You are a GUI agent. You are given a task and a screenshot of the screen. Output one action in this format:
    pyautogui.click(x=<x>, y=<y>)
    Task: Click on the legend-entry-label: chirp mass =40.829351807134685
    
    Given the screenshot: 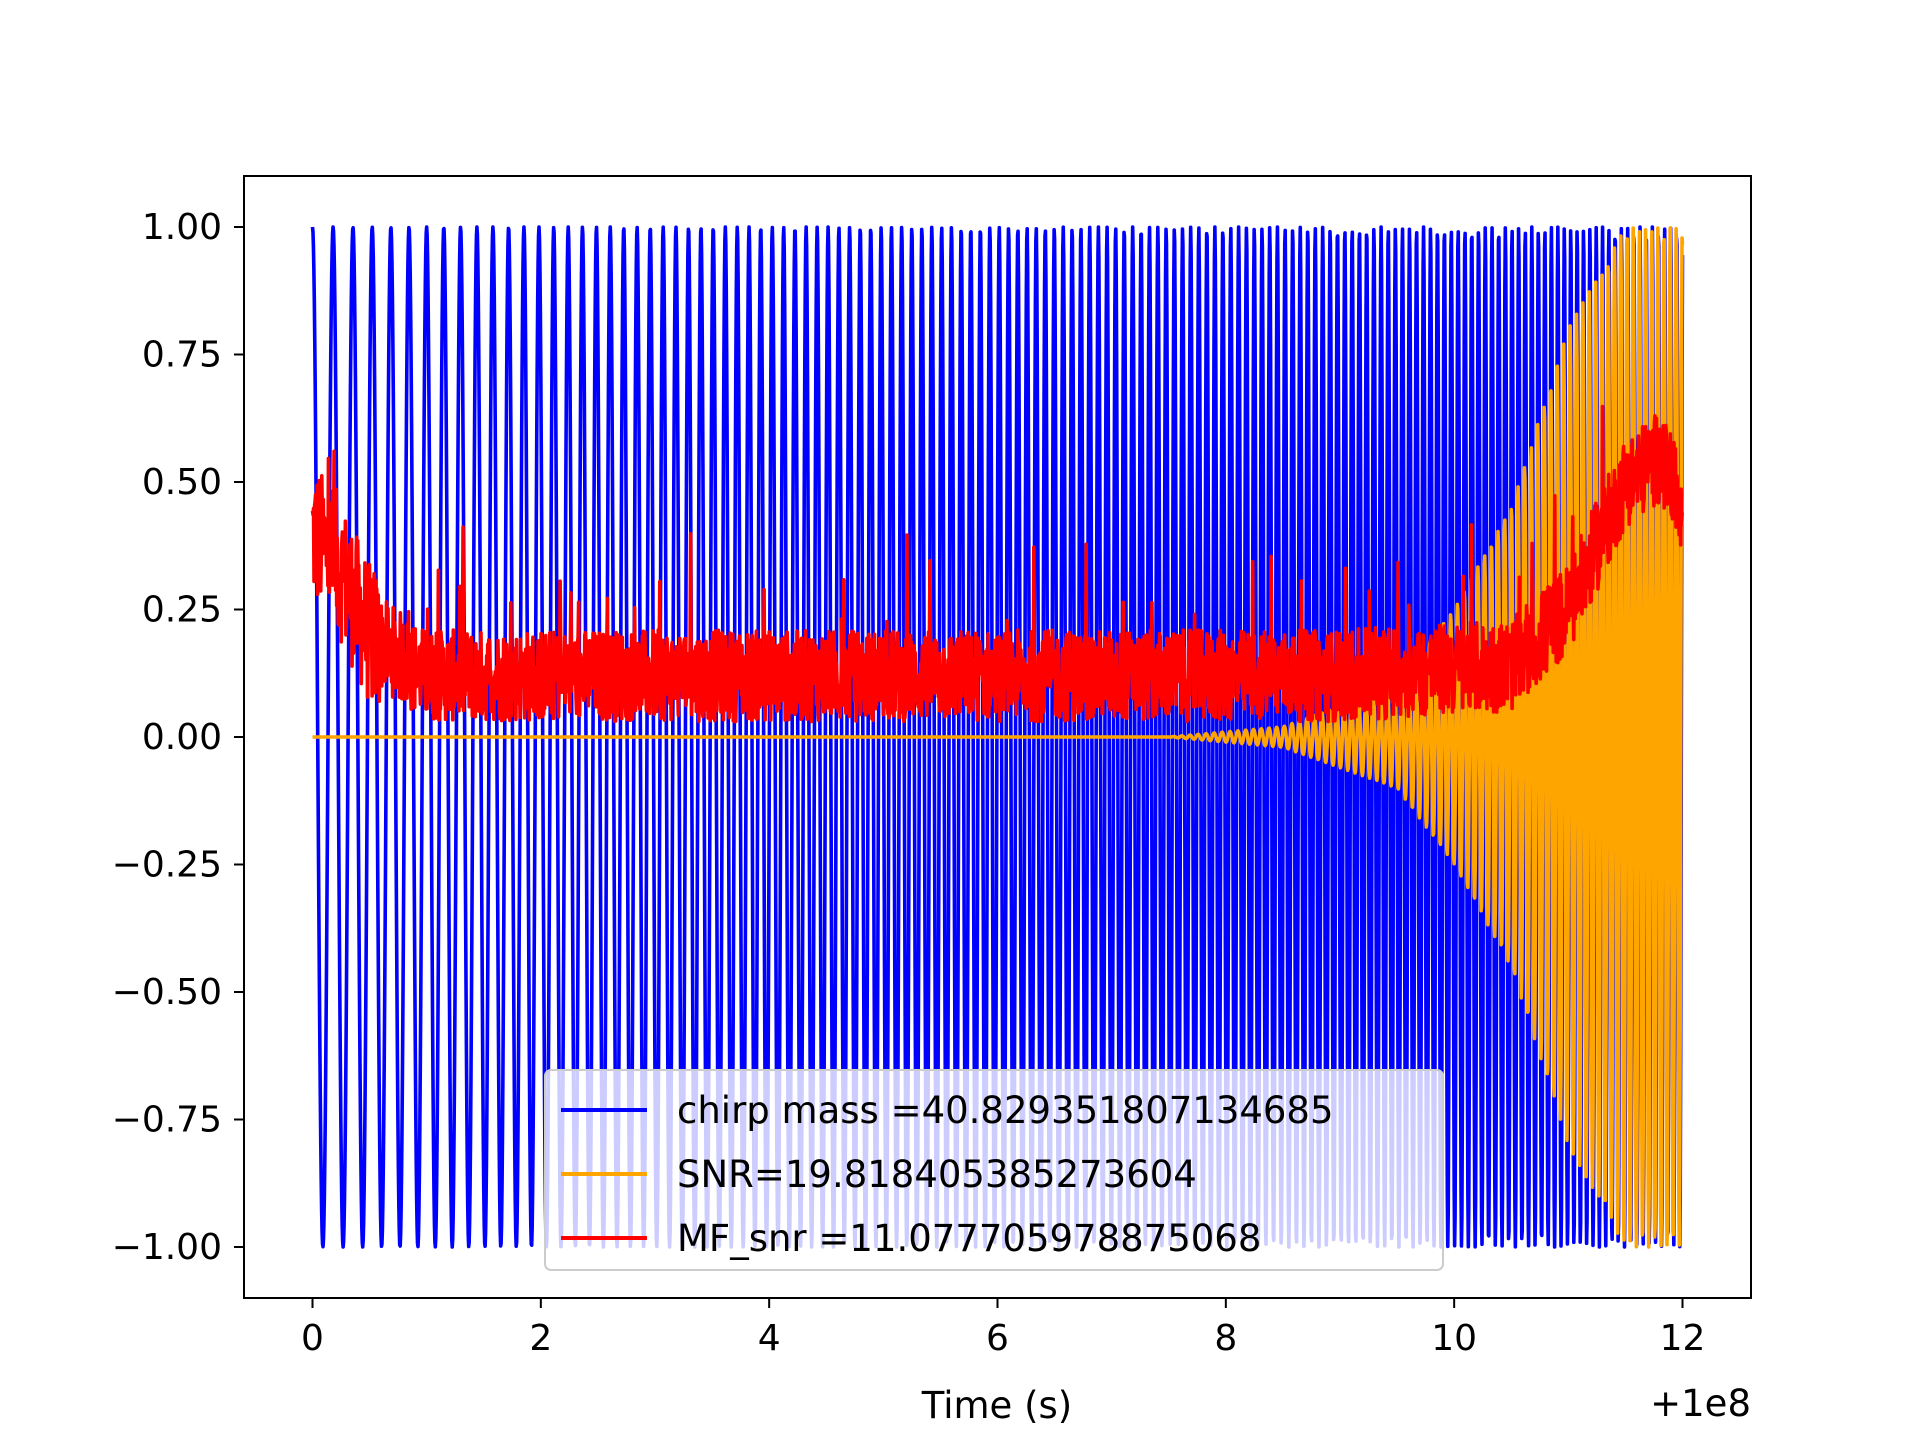 What is the action you would take?
    pyautogui.click(x=1005, y=1110)
    